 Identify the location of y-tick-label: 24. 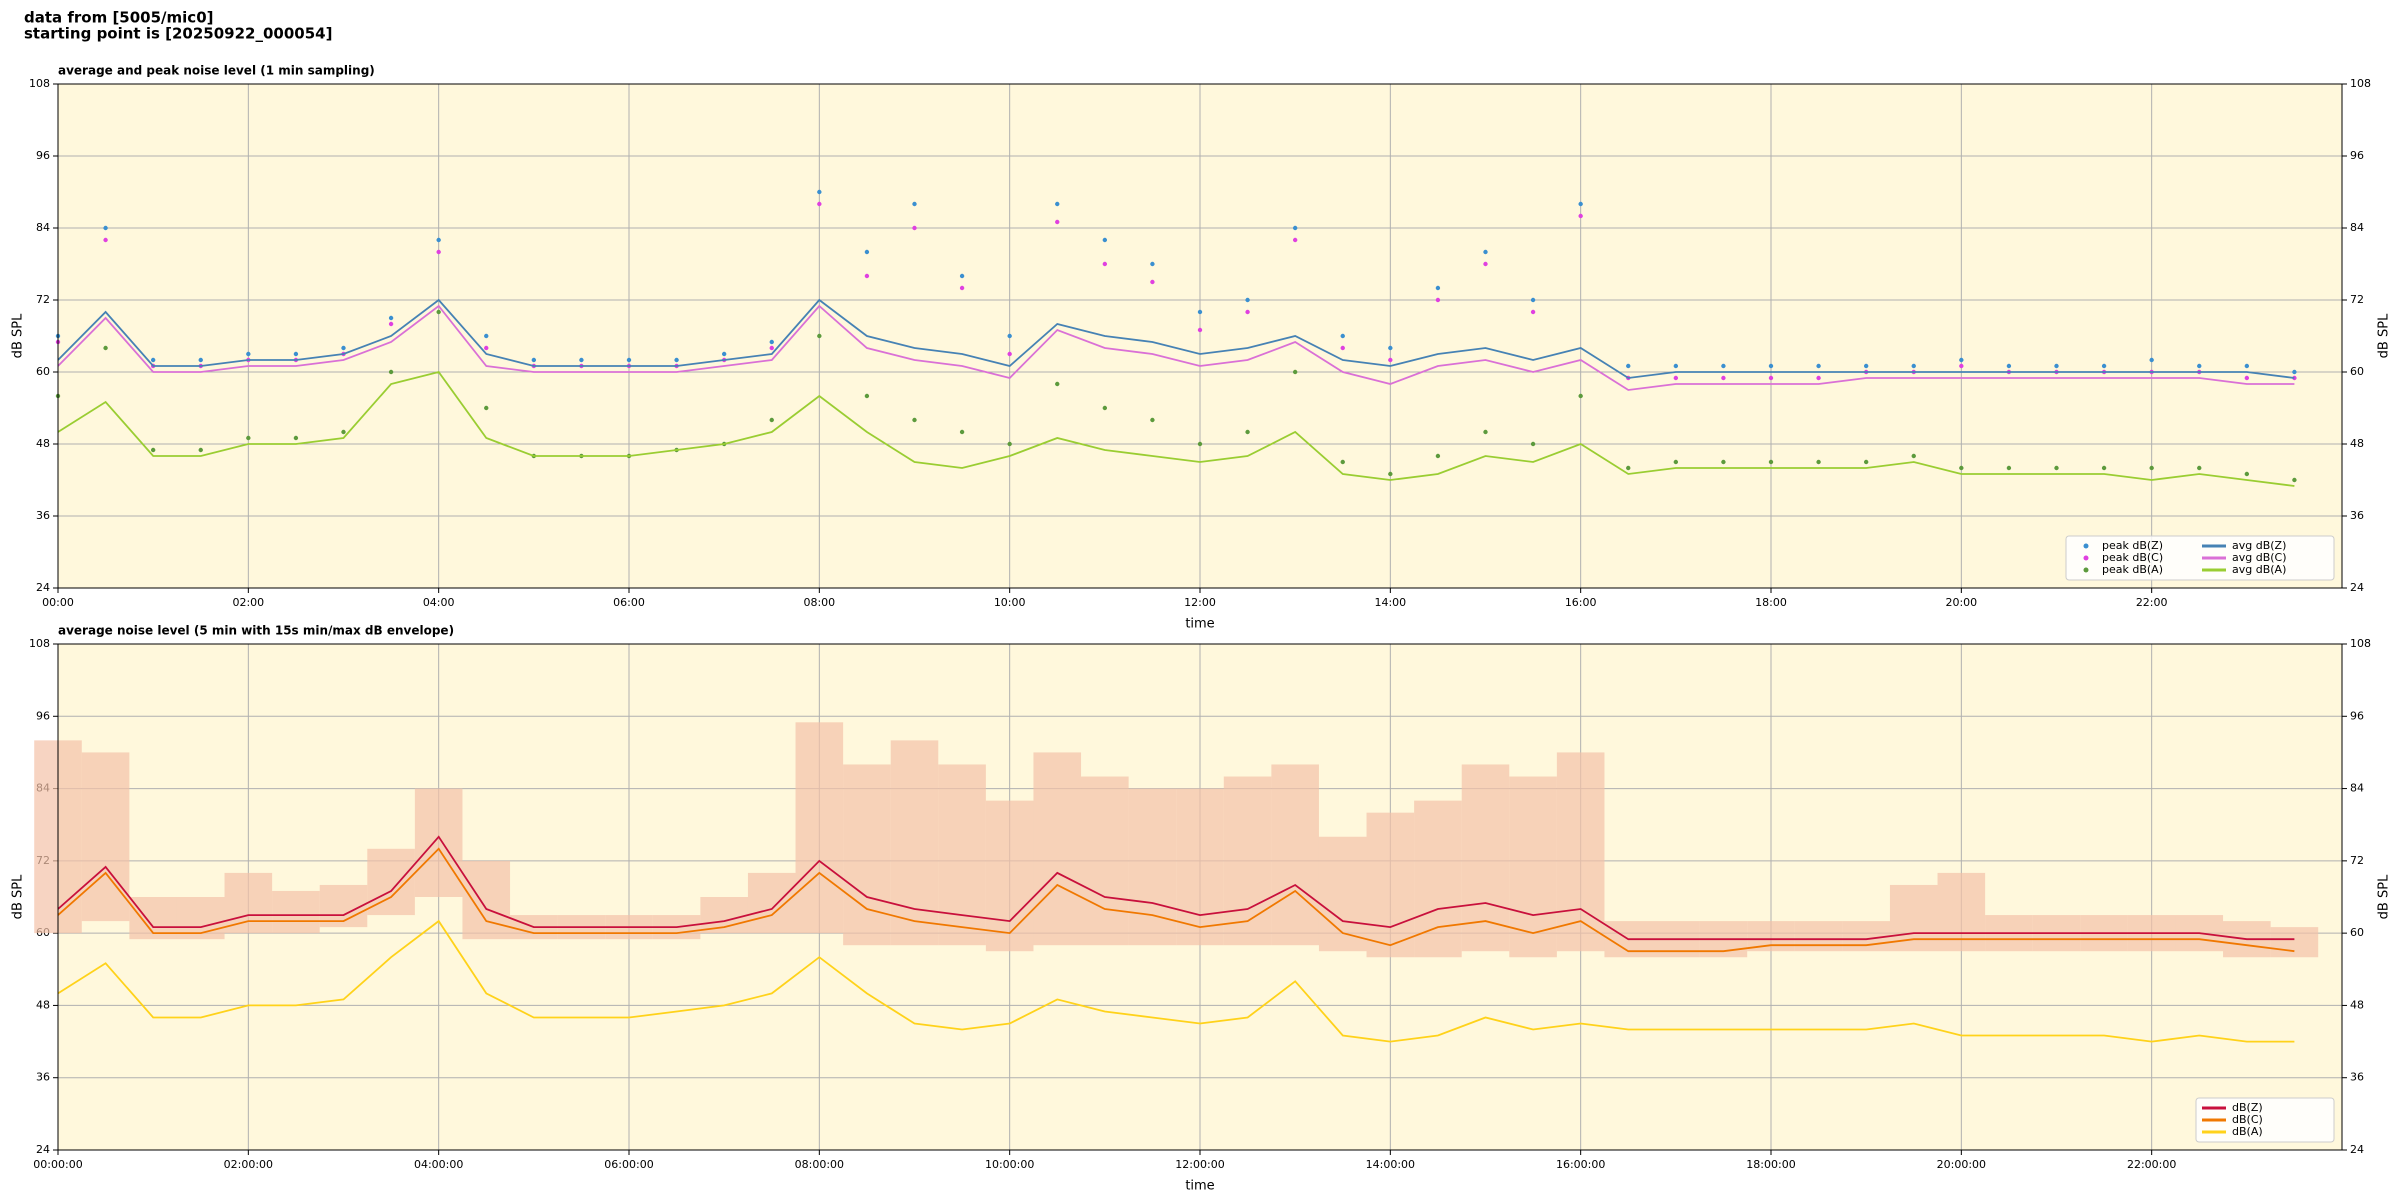
(43, 587).